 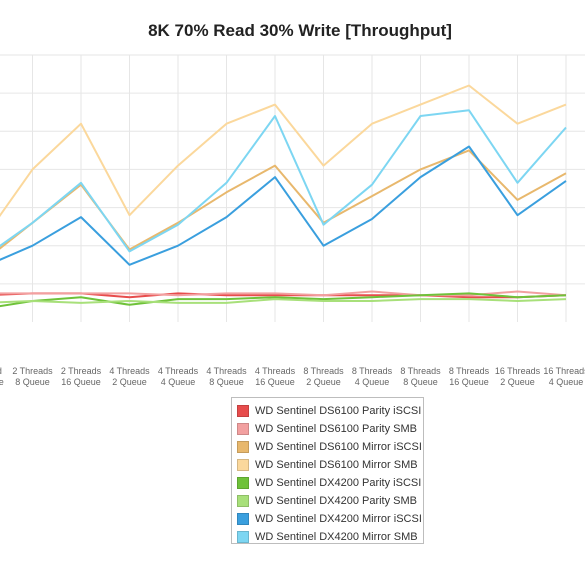 I want to click on legend-item: WD Sentinel DS6100 Mirror iSCSI, so click(x=330, y=447).